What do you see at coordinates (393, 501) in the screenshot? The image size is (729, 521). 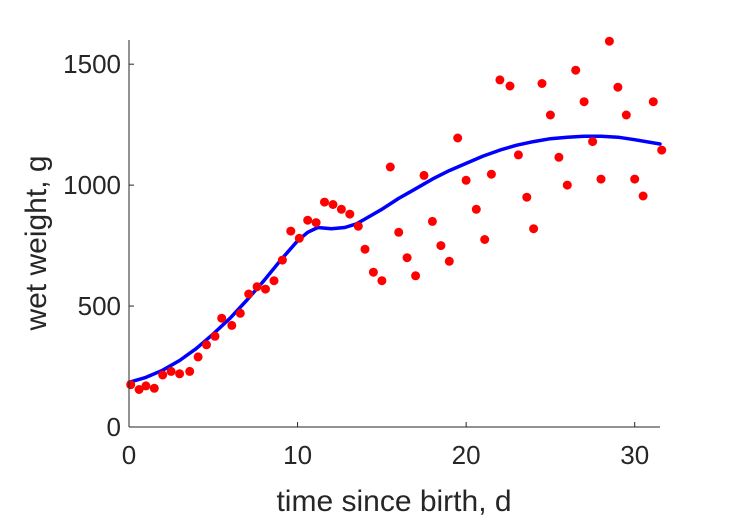 I see `x-axis-label: time since birth, d` at bounding box center [393, 501].